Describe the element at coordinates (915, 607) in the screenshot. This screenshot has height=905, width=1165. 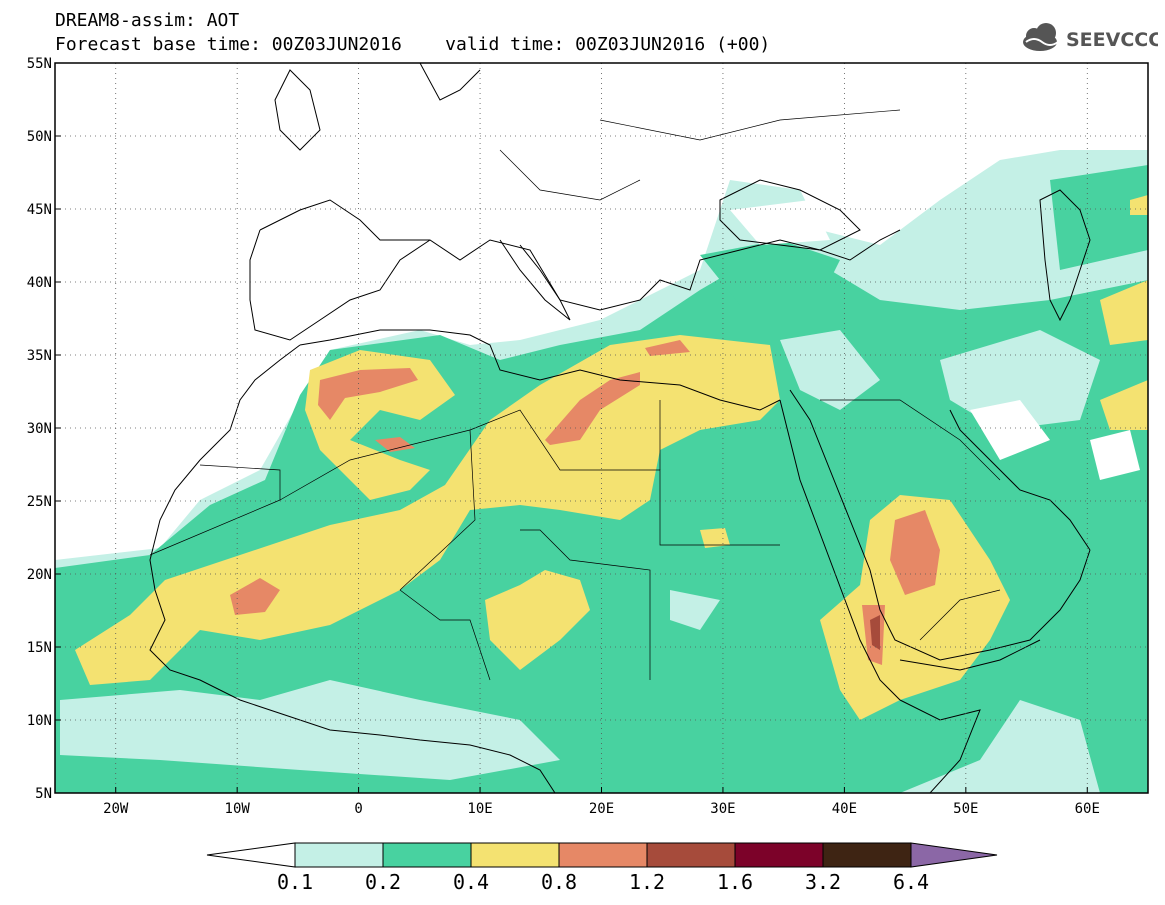
I see `aot-band-0.4-arabia` at that location.